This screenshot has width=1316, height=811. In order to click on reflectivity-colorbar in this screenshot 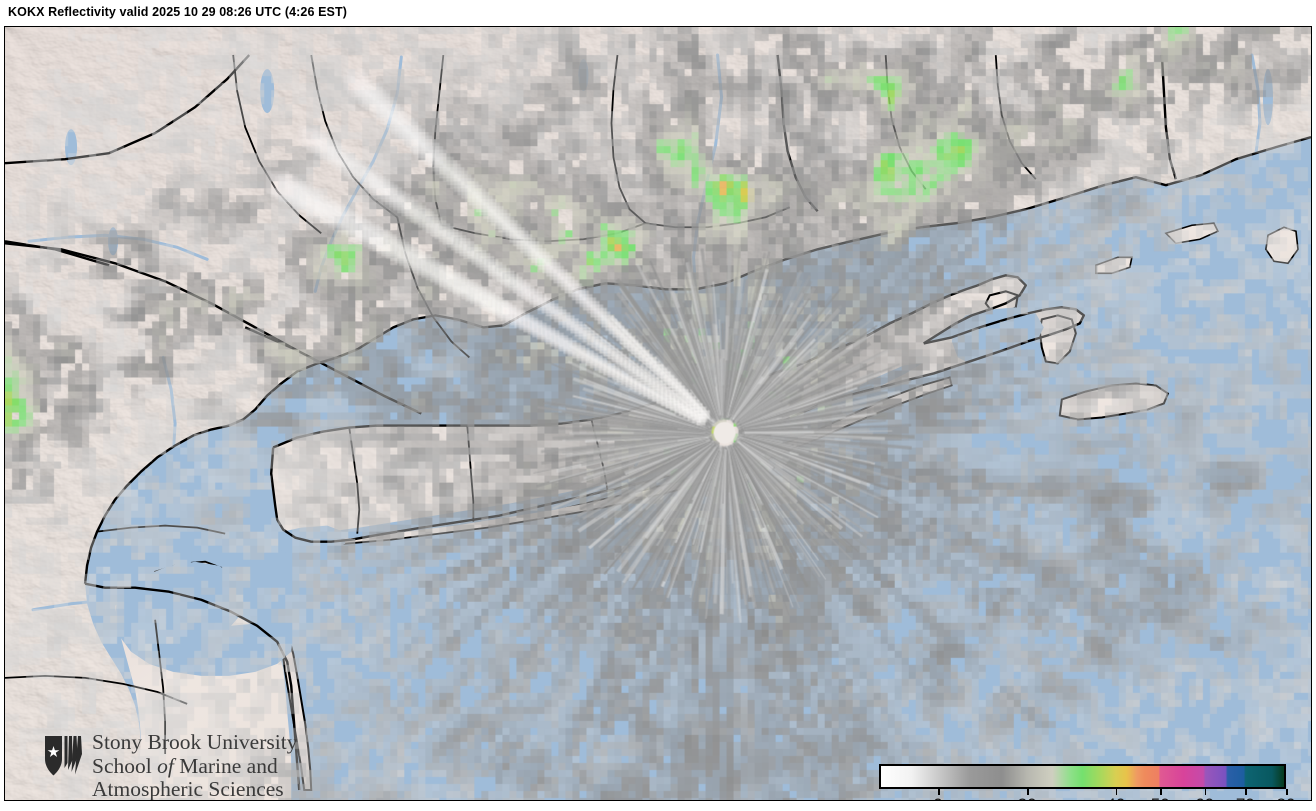, I will do `click(1082, 776)`.